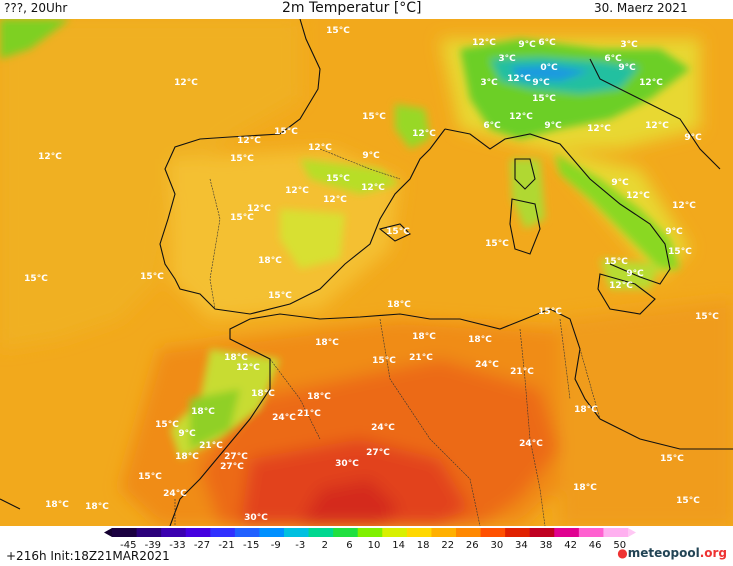  Describe the element at coordinates (472, 545) in the screenshot. I see `legend-tick-label: 26` at that location.